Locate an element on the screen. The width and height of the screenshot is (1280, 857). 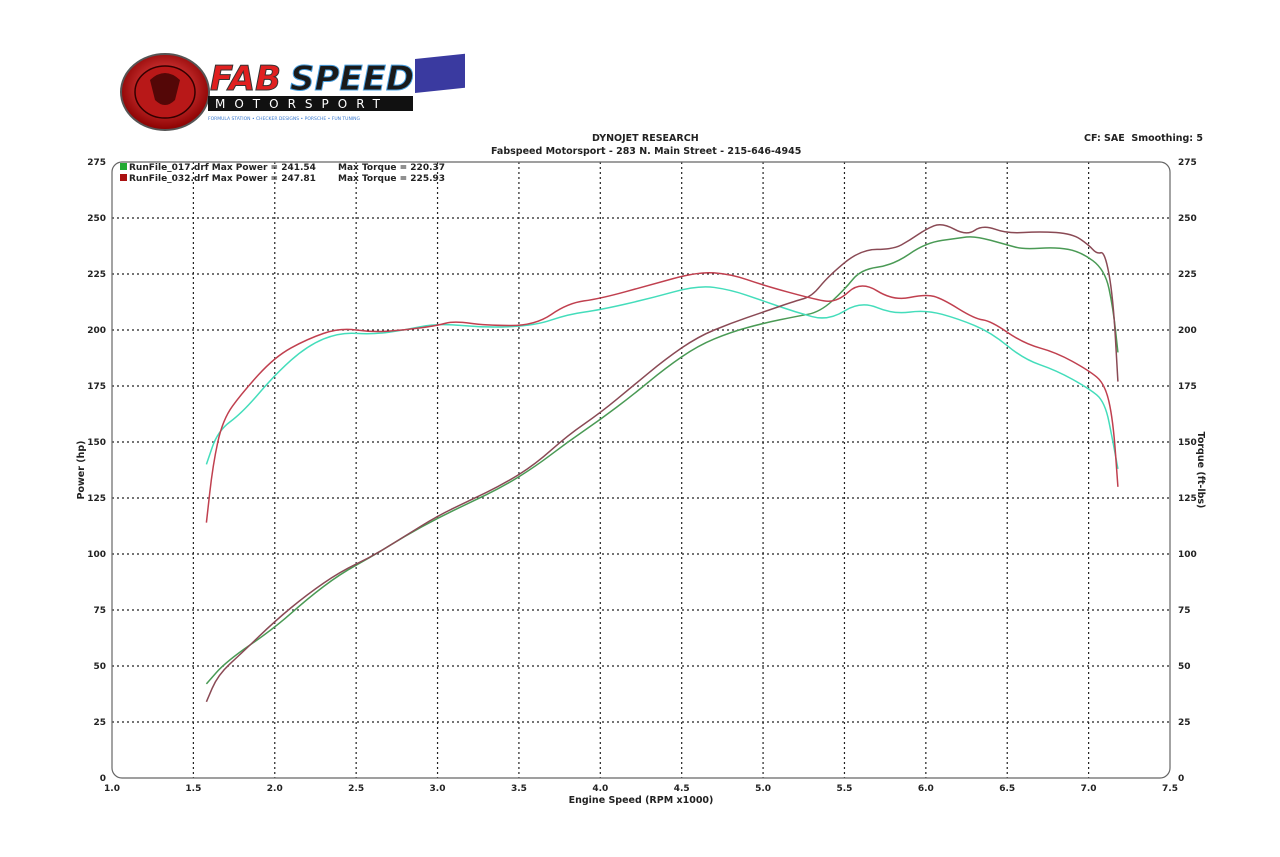
x-tick-label: 4.0 is located at coordinates (600, 789).